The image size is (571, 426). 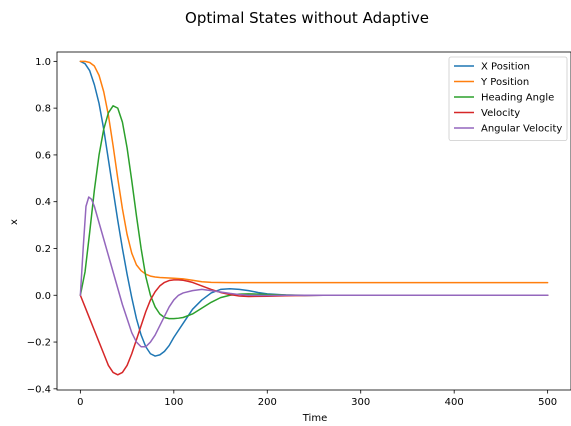 What do you see at coordinates (80, 402) in the screenshot?
I see `x-tick-label: 0` at bounding box center [80, 402].